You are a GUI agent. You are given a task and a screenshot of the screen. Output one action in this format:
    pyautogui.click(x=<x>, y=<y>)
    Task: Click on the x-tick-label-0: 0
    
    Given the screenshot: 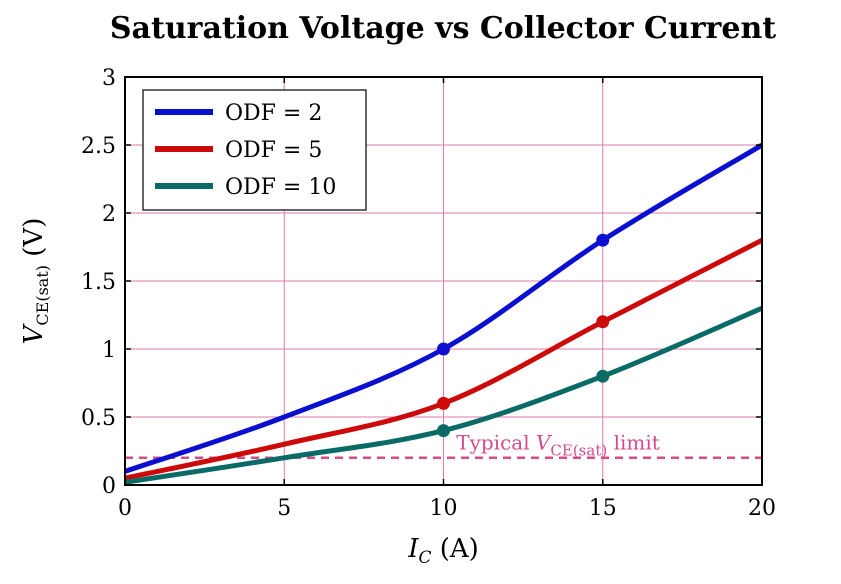 What is the action you would take?
    pyautogui.click(x=125, y=508)
    